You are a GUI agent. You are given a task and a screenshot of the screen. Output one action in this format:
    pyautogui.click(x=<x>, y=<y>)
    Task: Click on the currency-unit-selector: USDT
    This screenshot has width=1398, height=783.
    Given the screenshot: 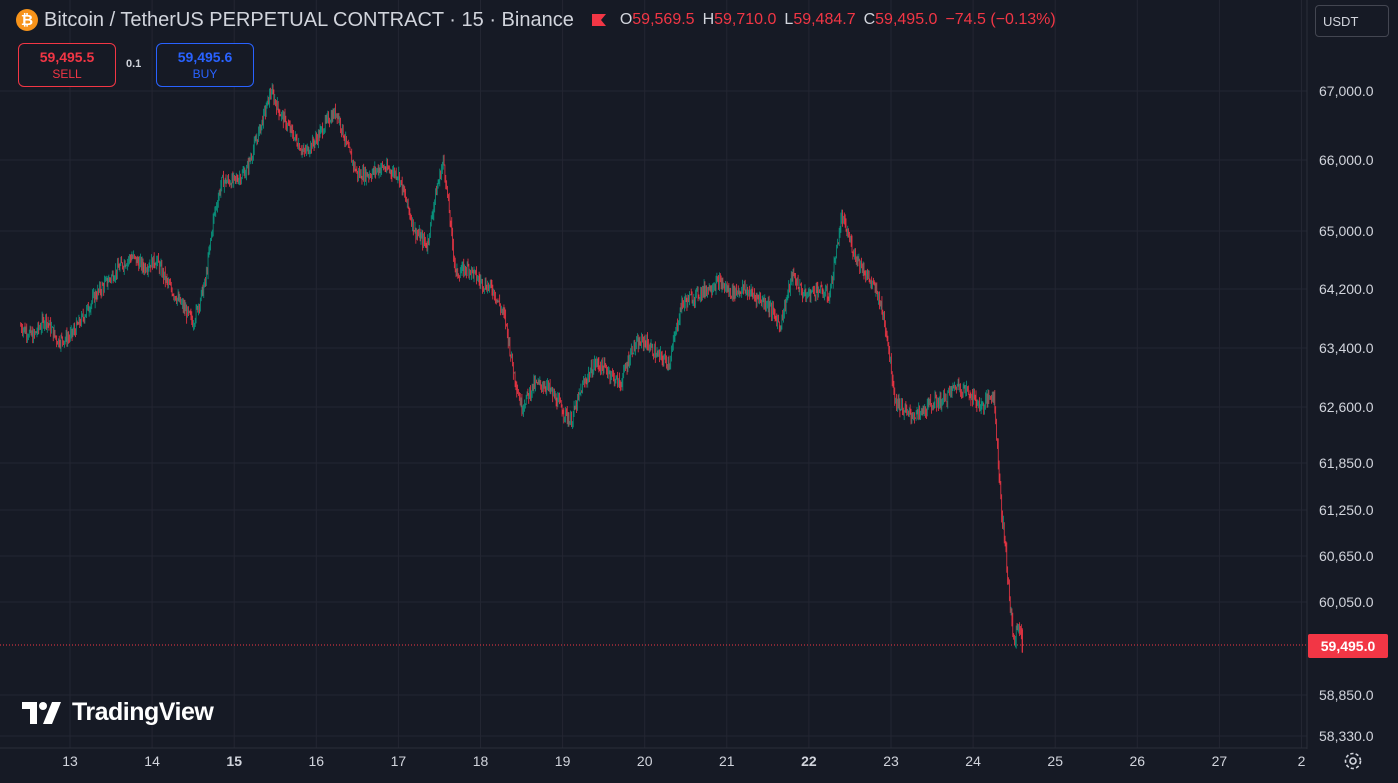 What is the action you would take?
    pyautogui.click(x=1352, y=21)
    